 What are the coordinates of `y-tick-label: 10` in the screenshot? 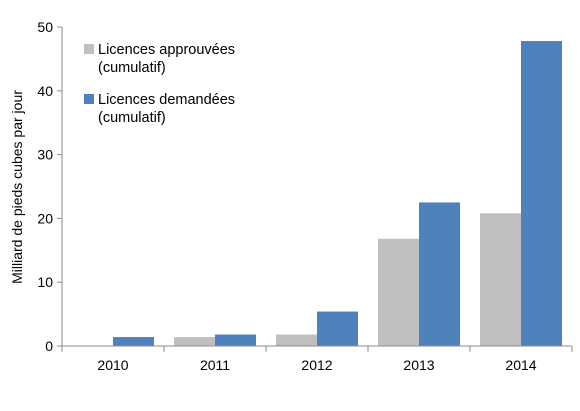 It's located at (45, 282).